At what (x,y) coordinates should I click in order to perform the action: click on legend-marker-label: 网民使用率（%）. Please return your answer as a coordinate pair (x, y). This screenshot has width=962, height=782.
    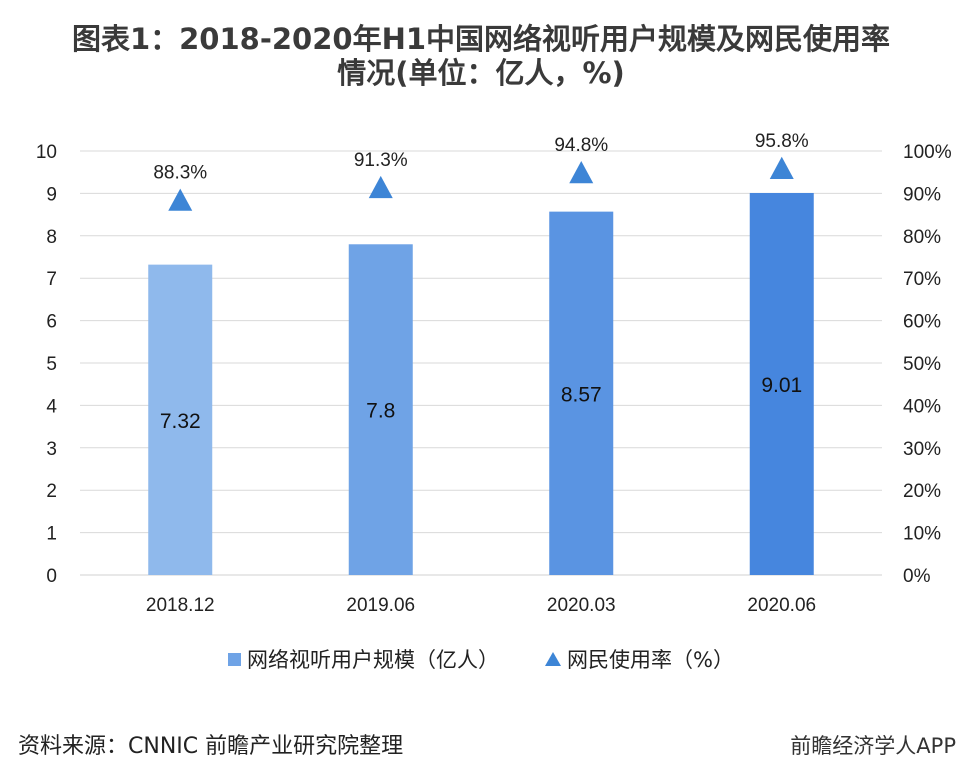
    Looking at the image, I should click on (650, 660).